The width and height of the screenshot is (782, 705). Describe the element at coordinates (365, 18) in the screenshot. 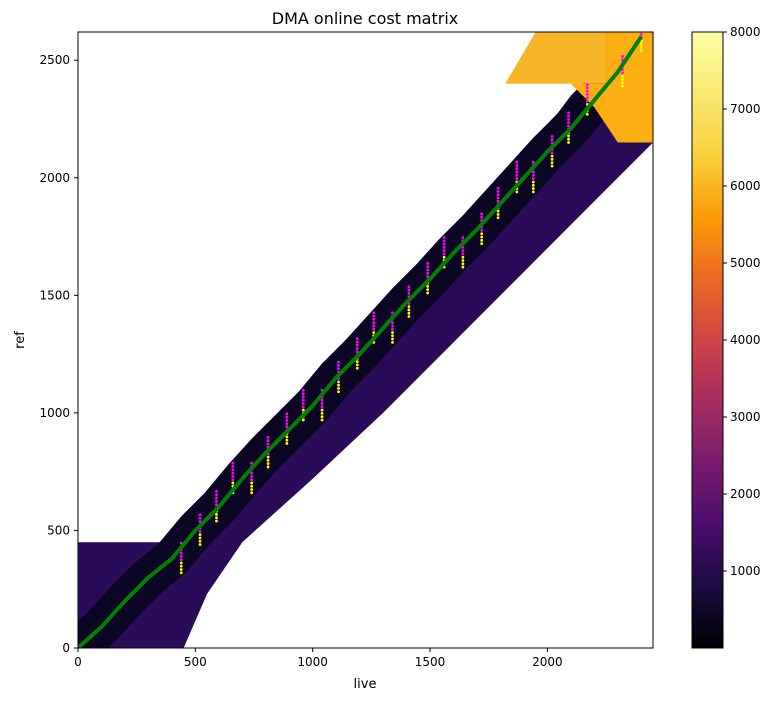

I see `chart-title: DMA online cost matrix` at that location.